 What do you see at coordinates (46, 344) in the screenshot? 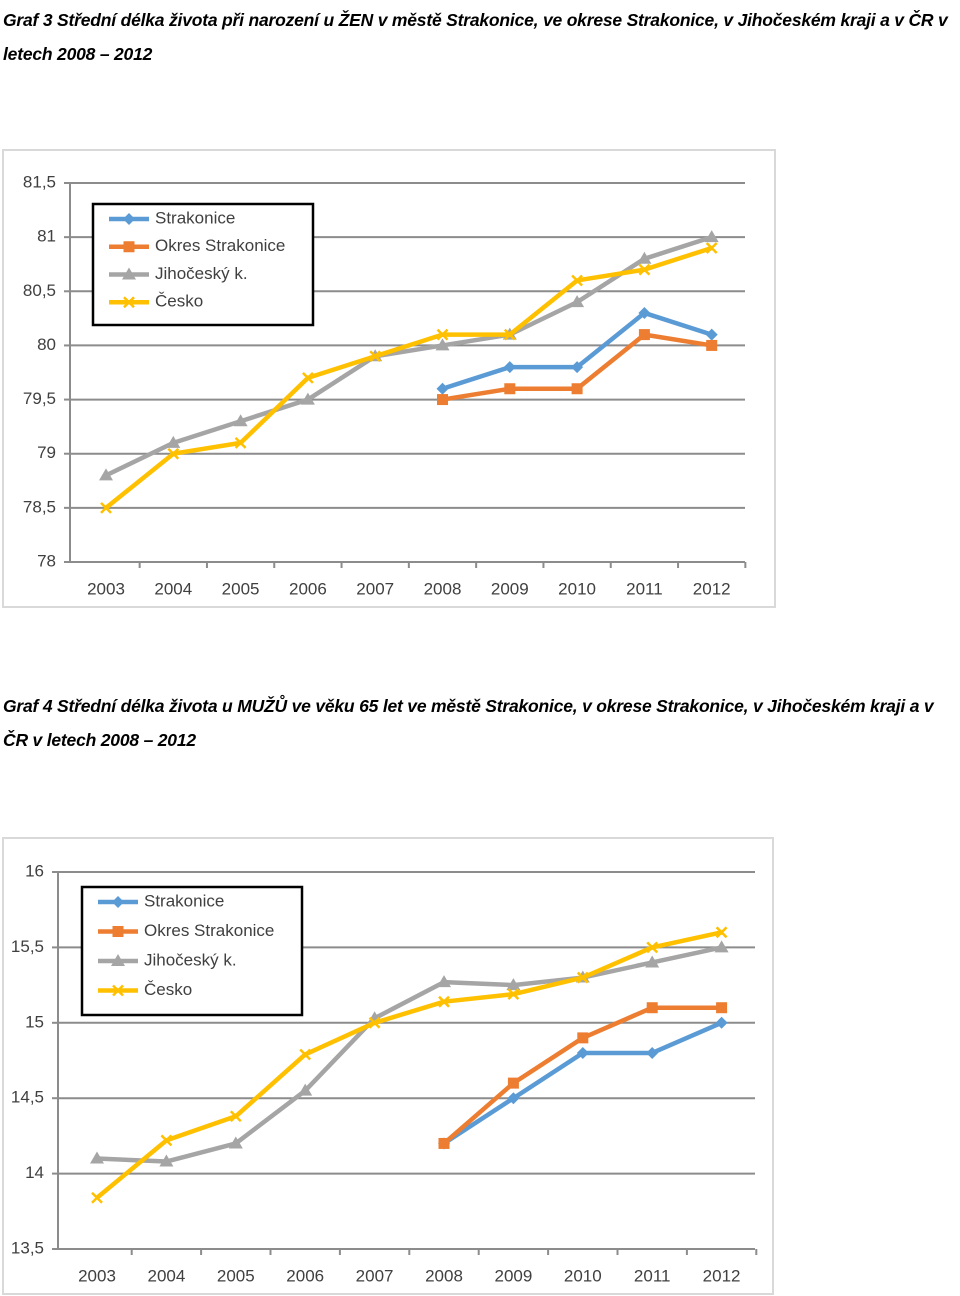
I see `y-tick-label: 80` at bounding box center [46, 344].